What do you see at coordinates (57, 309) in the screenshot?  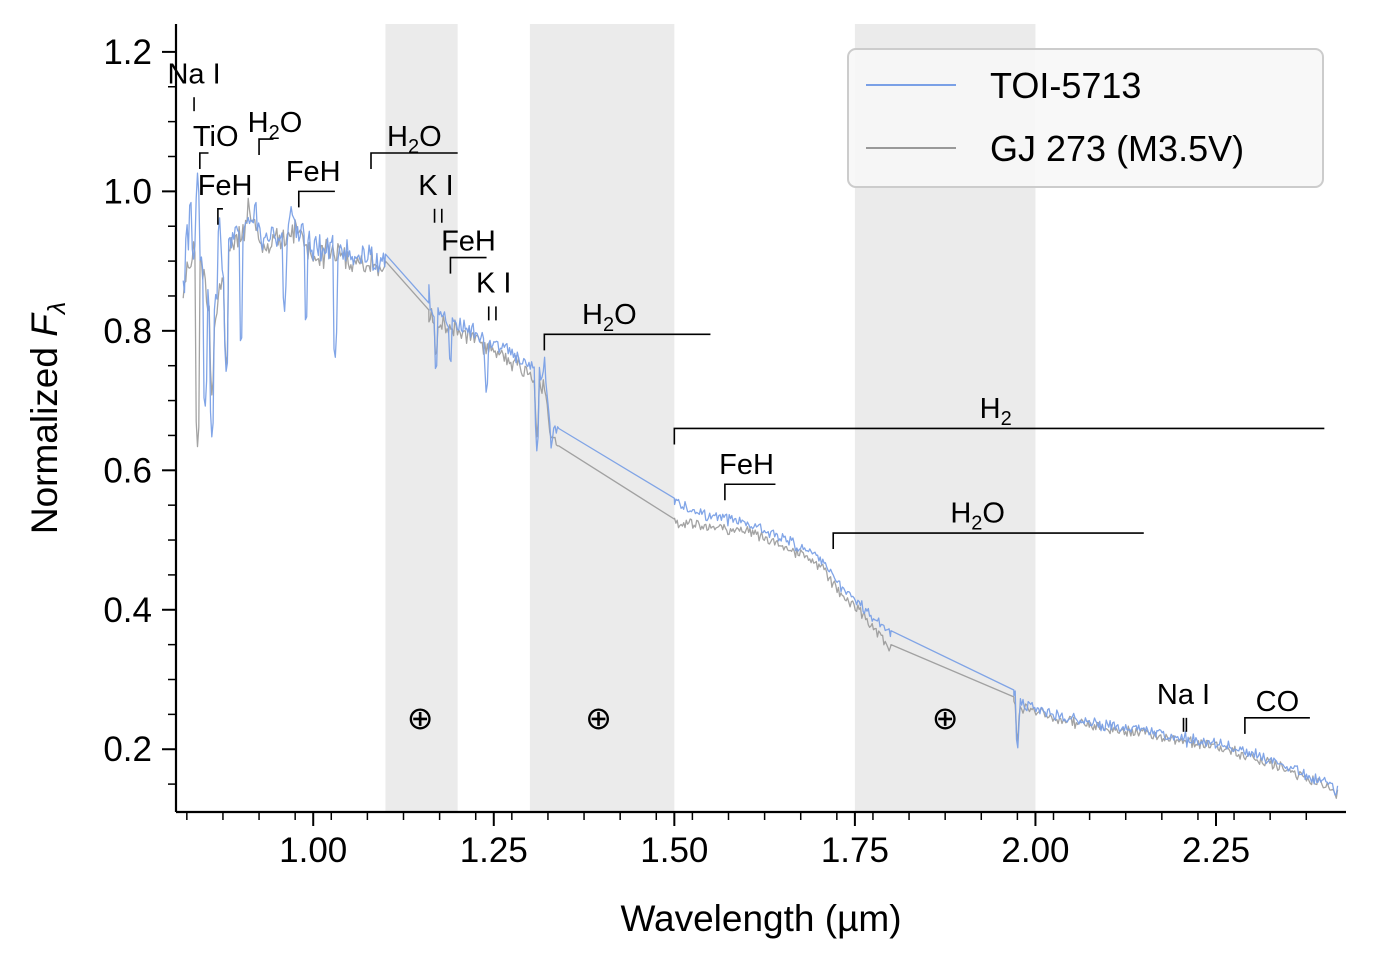 I see `y-axis-label-subscript: λ` at bounding box center [57, 309].